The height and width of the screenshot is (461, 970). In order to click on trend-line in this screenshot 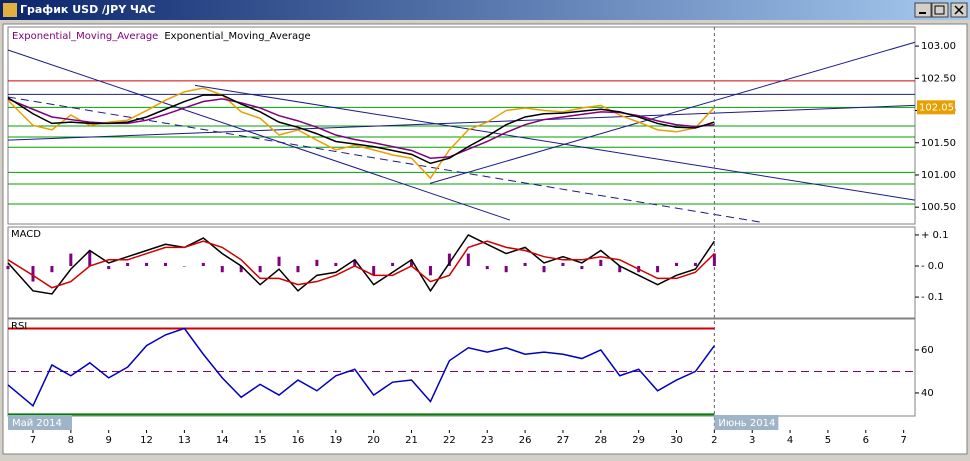, I will do `click(461, 122)`.